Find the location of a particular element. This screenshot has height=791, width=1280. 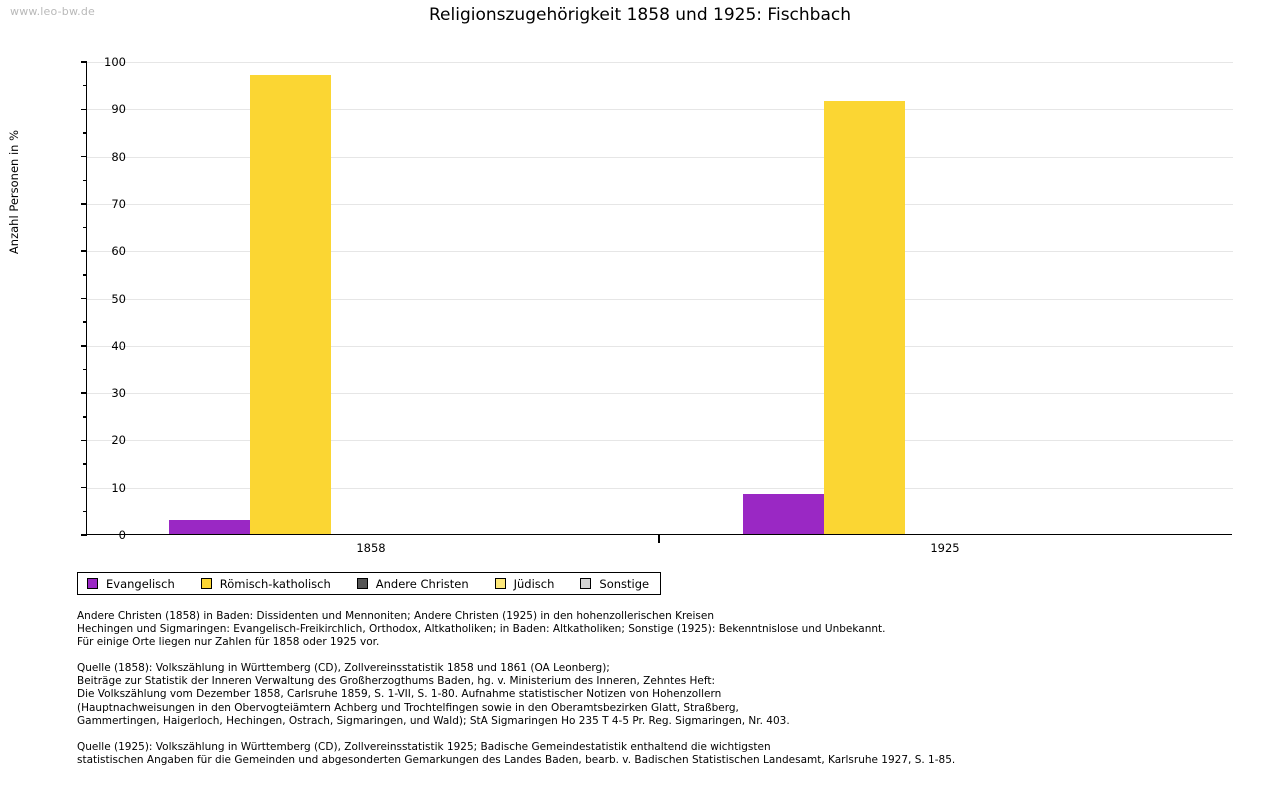

legend-item-label: Sonstige is located at coordinates (624, 583).